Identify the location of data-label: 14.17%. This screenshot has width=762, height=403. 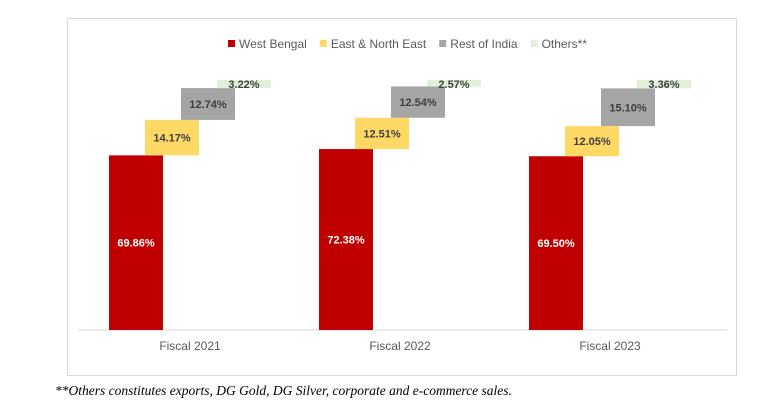
(172, 139).